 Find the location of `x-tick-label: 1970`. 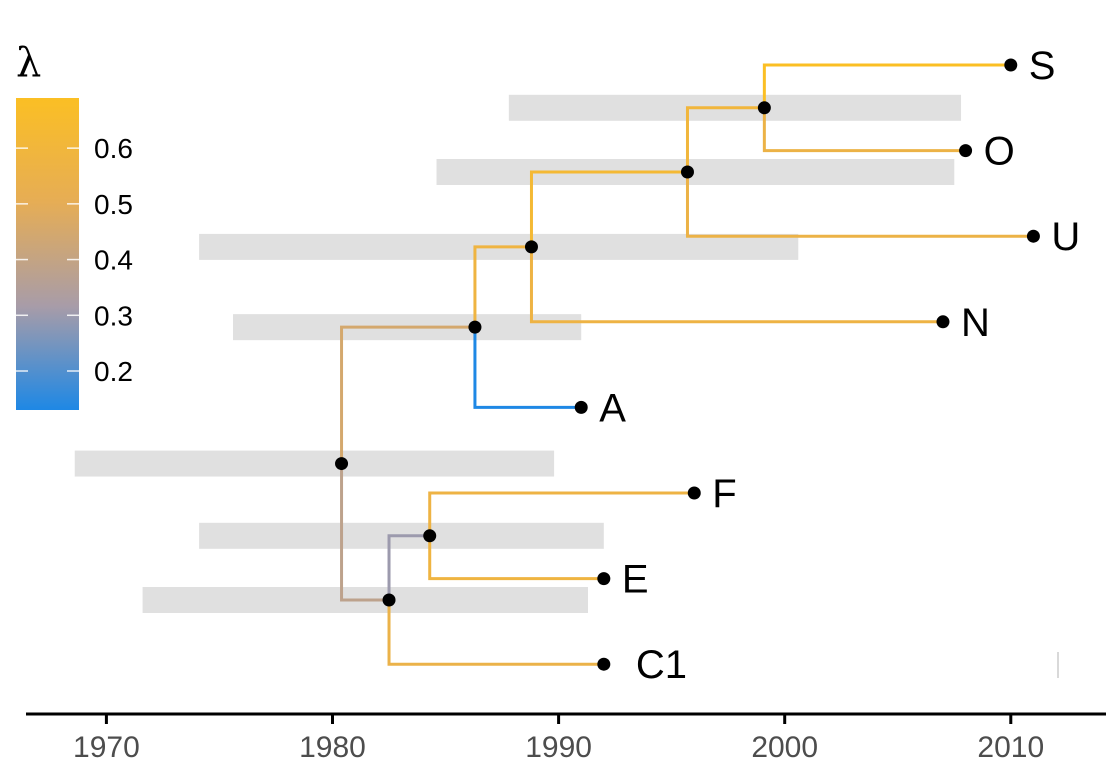

x-tick-label: 1970 is located at coordinates (106, 747).